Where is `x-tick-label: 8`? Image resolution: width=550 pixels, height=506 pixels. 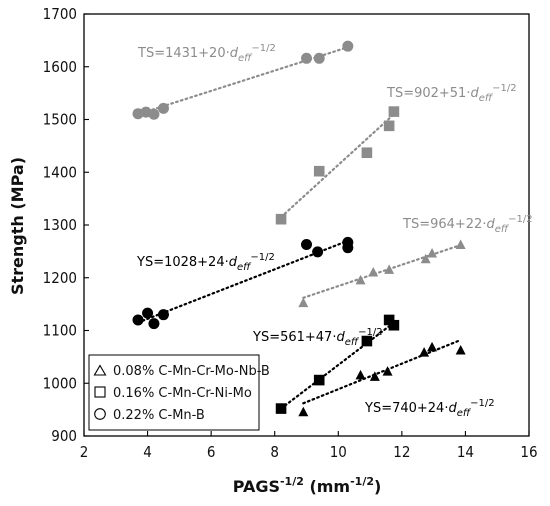
x-tick-label: 8 is located at coordinates (274, 452).